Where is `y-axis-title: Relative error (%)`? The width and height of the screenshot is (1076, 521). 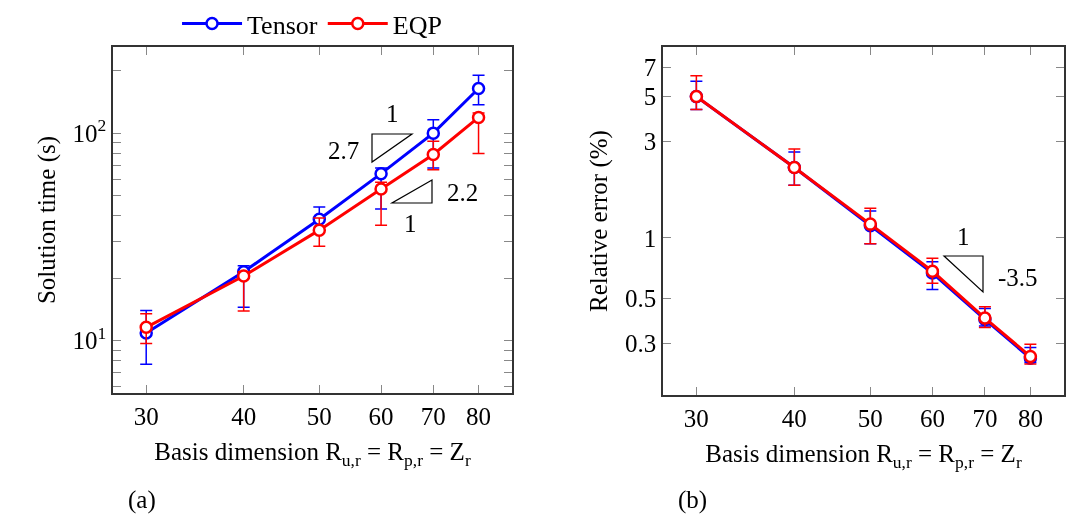 y-axis-title: Relative error (%) is located at coordinates (599, 221).